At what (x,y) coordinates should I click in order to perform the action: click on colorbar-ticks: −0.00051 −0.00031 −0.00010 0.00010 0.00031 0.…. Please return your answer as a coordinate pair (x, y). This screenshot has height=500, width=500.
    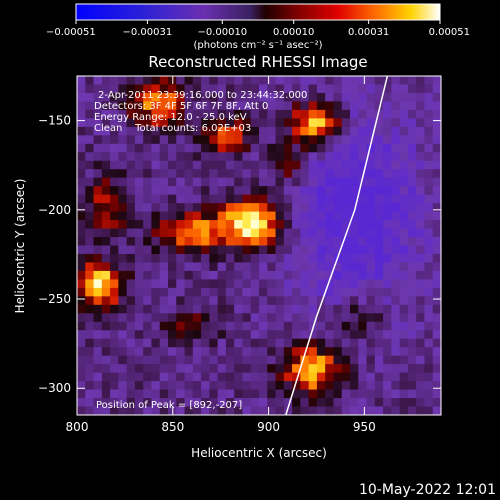
    Looking at the image, I should click on (258, 29).